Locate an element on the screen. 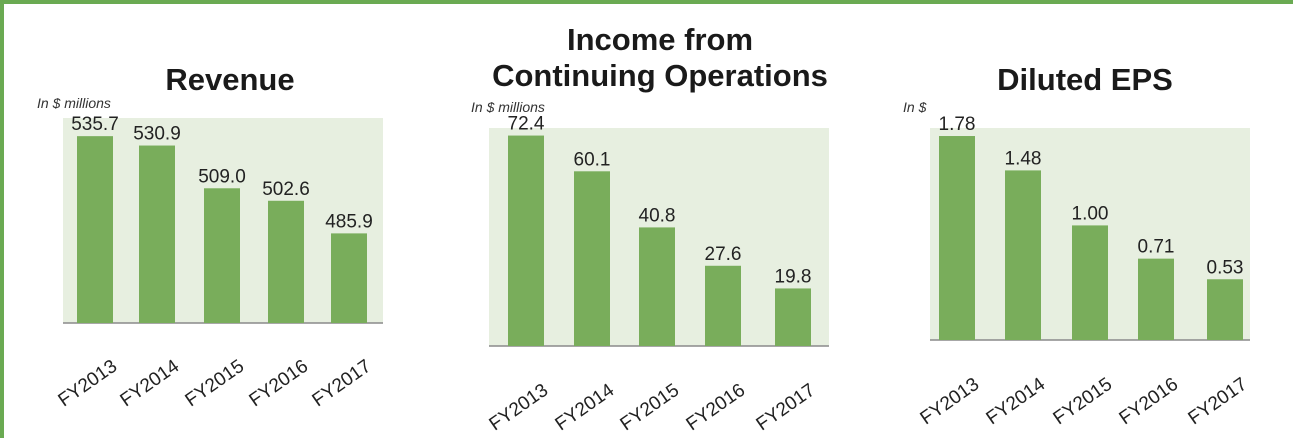 This screenshot has height=438, width=1293. revenue-value-label-fy2013: 535.7 is located at coordinates (95, 124).